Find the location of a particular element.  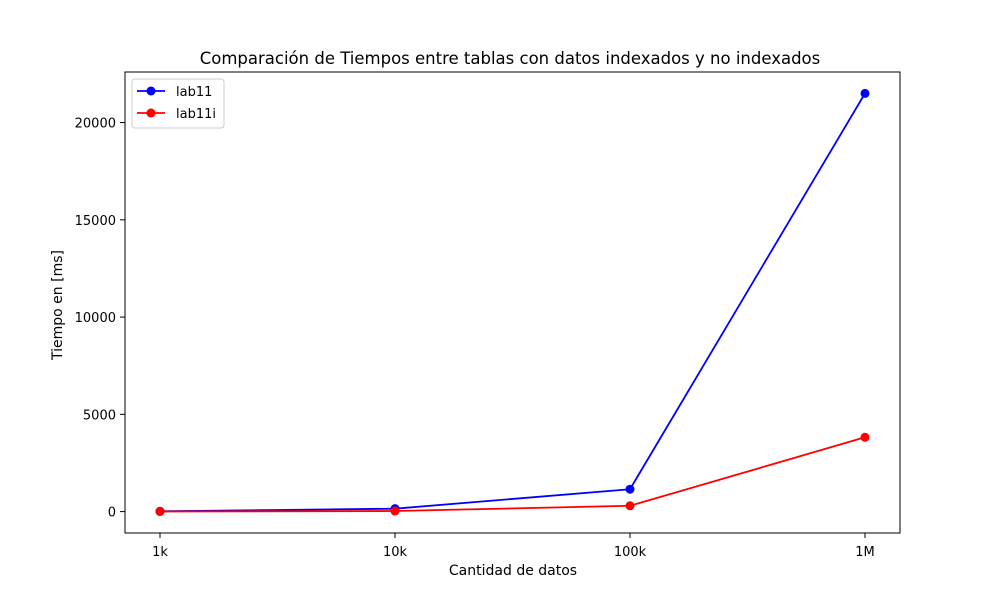

legend-label-lab11i: lab11i is located at coordinates (196, 114).